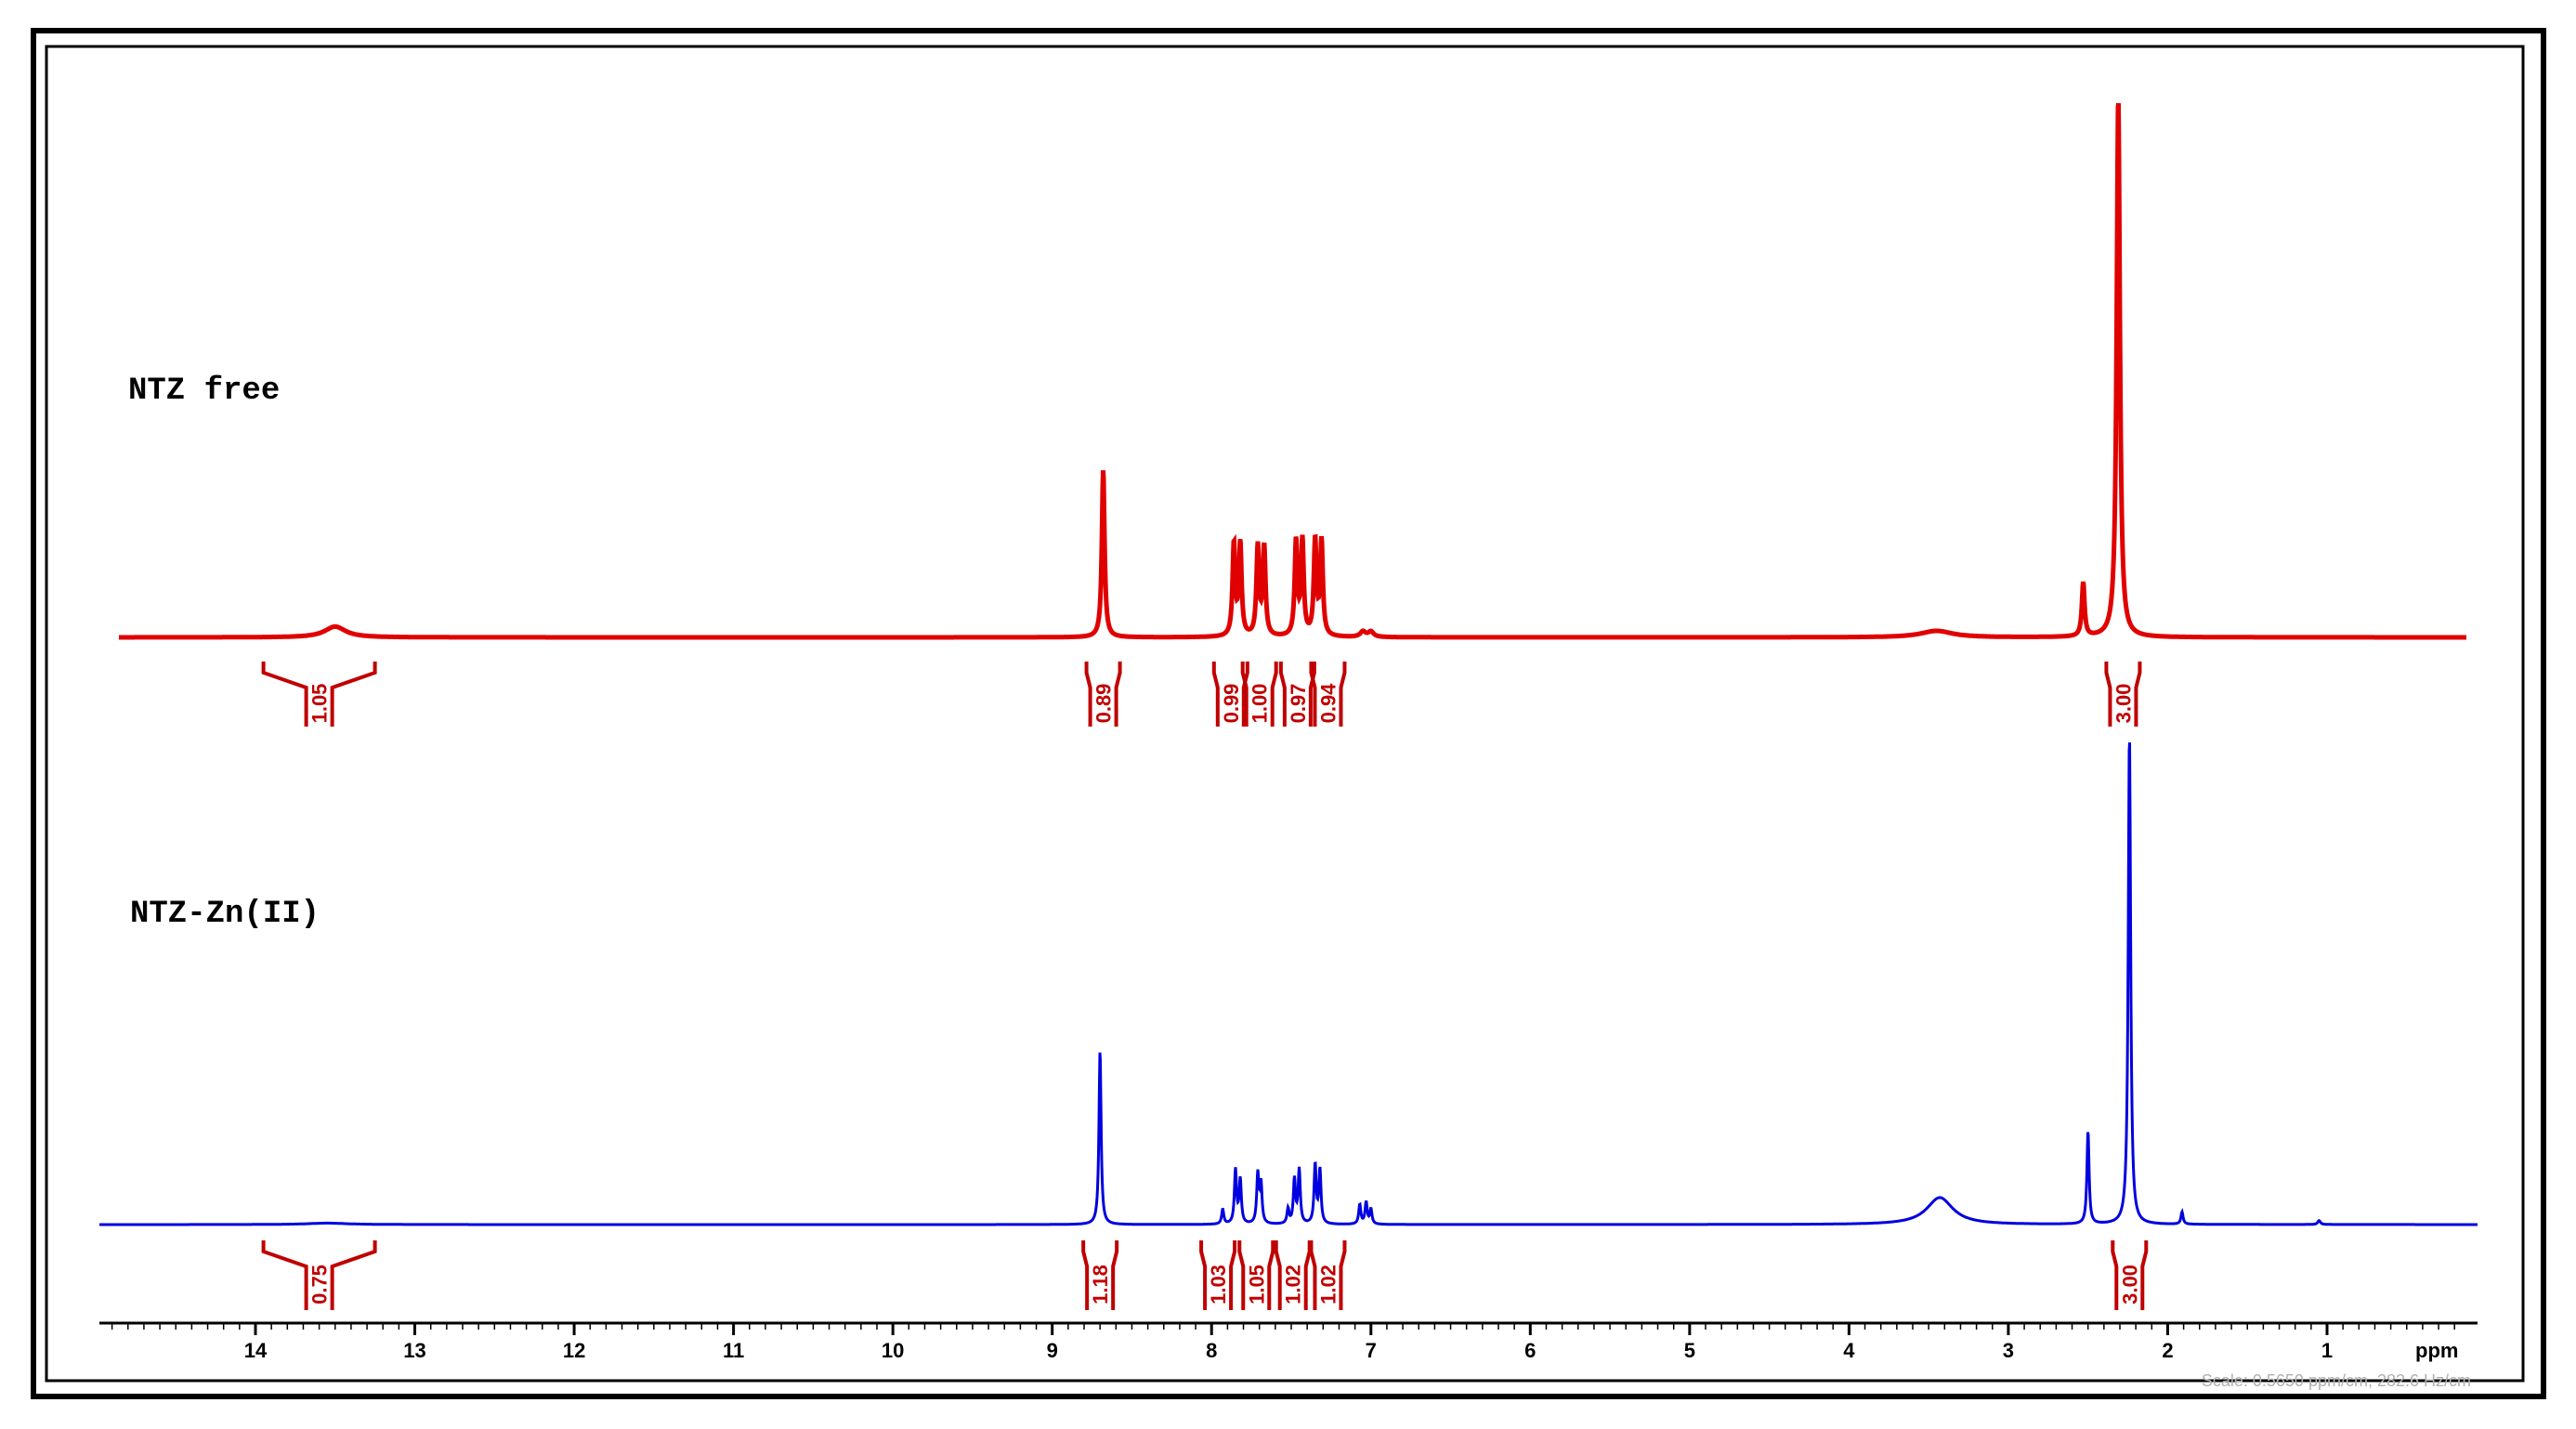 This screenshot has width=2576, height=1429. I want to click on integrals-ntz-zn: 0.75 1.18 1.03 1.05 1.02 1.02 3.00, so click(1205, 1275).